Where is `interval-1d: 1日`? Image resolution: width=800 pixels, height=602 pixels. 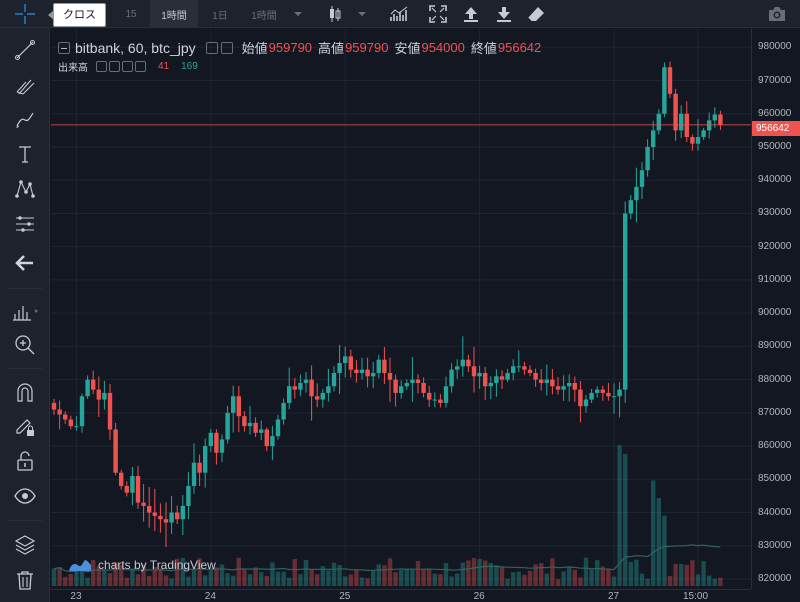 interval-1d: 1日 is located at coordinates (220, 14).